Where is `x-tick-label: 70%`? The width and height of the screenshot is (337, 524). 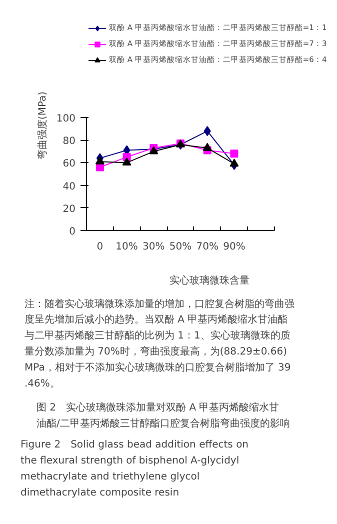 x-tick-label: 70% is located at coordinates (207, 247).